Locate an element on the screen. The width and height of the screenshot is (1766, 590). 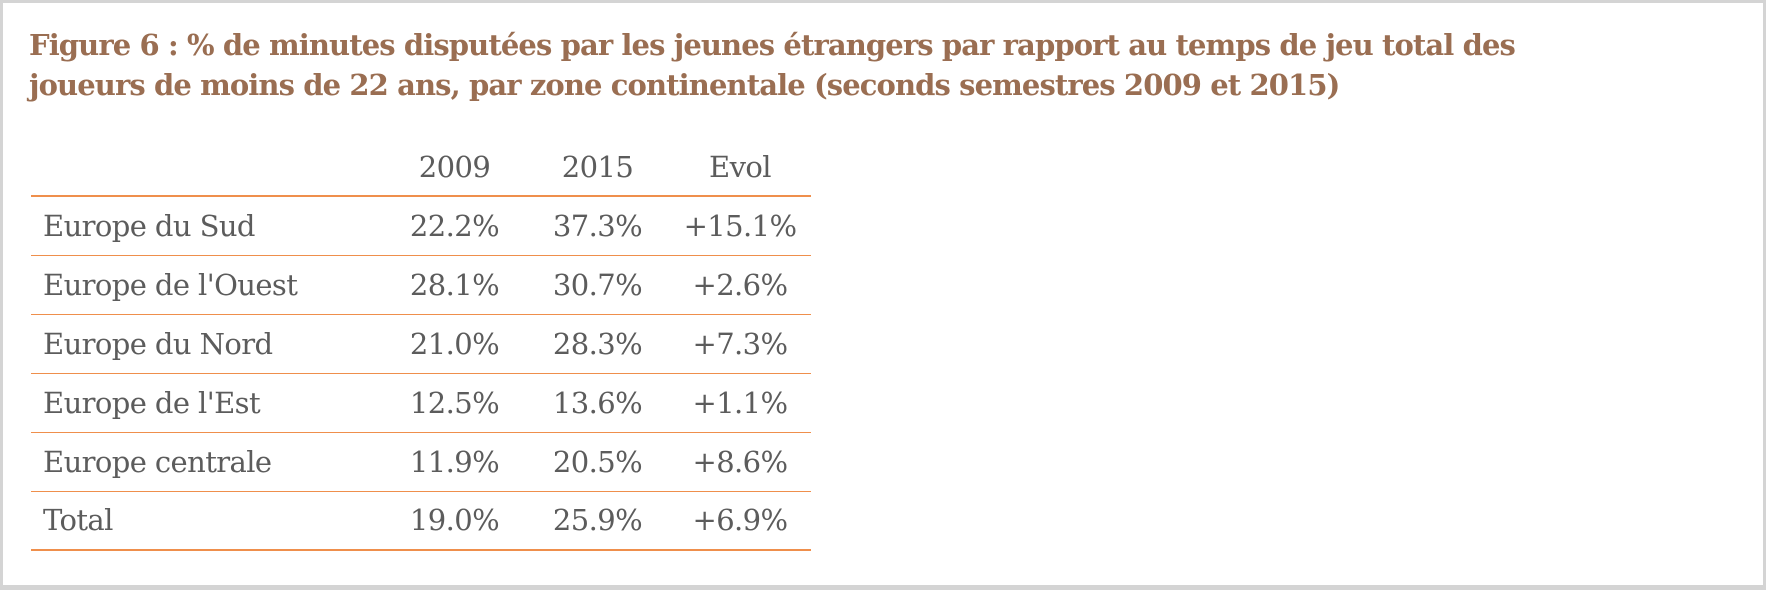
cell-2009: 22.2% is located at coordinates (454, 226).